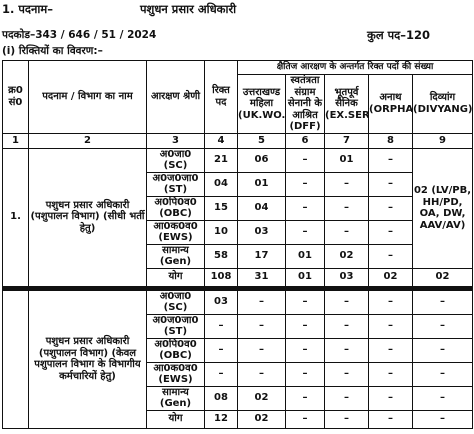 The image size is (474, 434). I want to click on total-orphan: 02, so click(390, 277).